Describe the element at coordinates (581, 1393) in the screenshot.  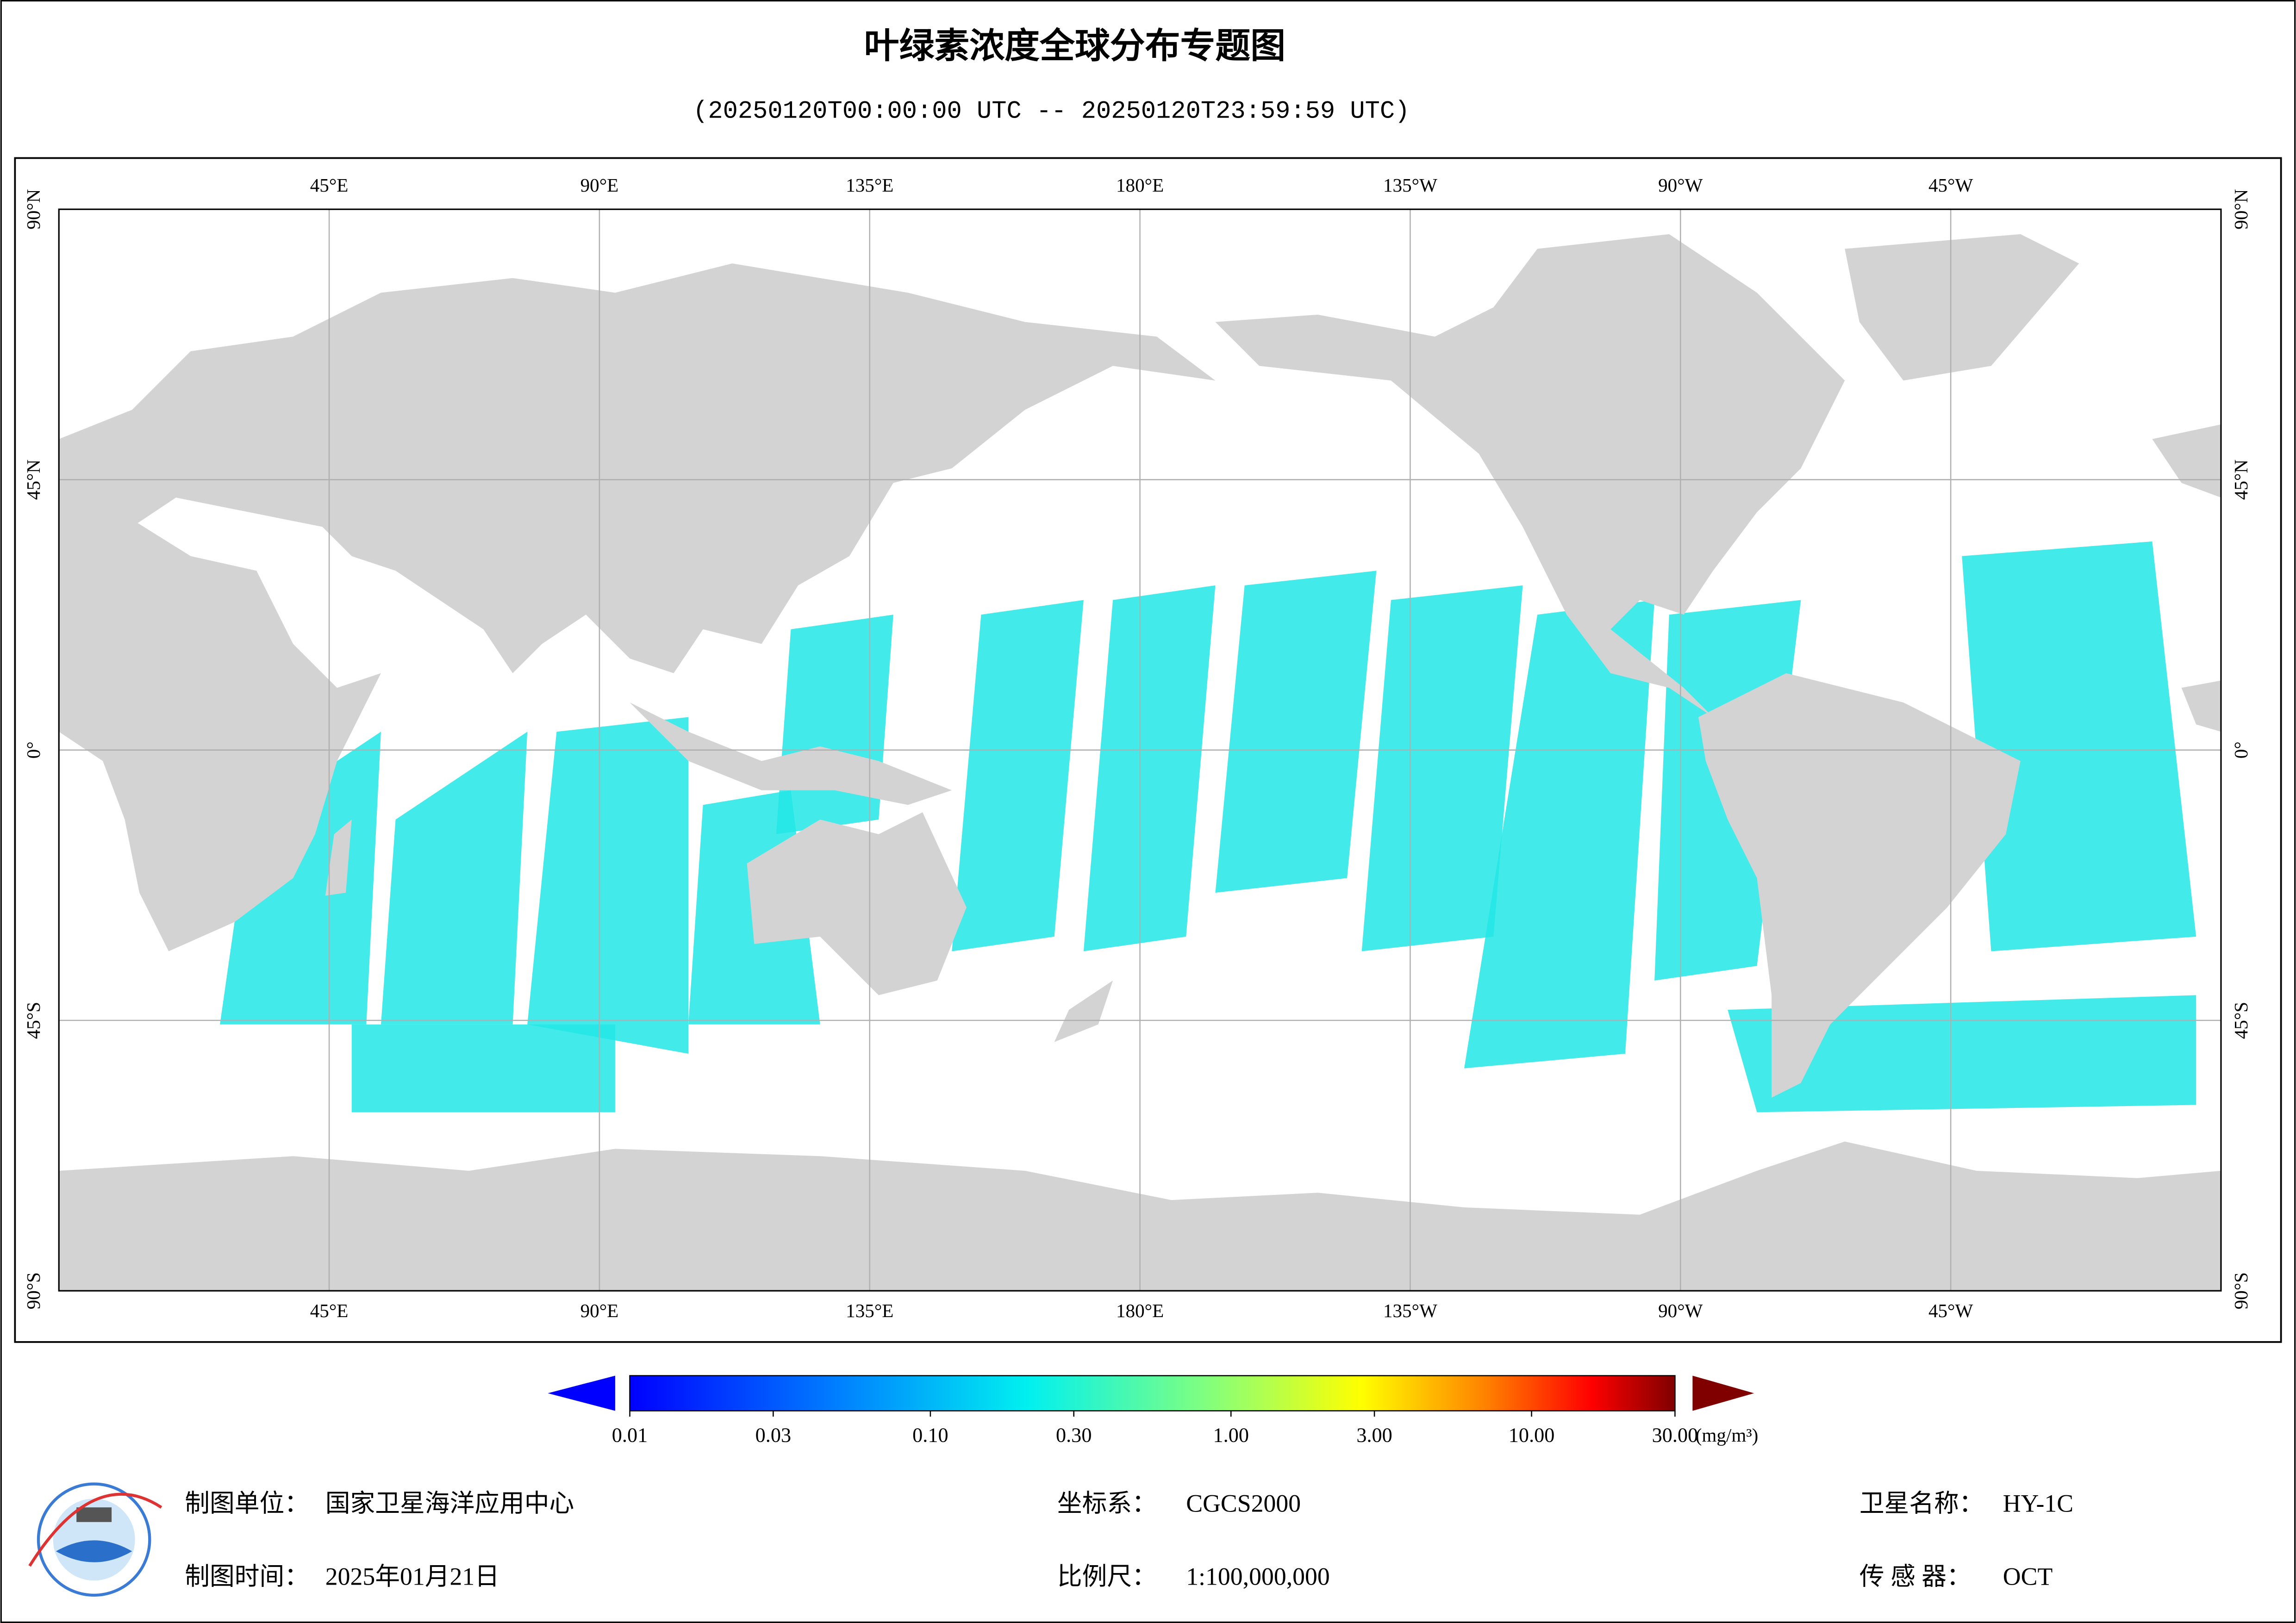
I see `colorbar-under-arrow` at that location.